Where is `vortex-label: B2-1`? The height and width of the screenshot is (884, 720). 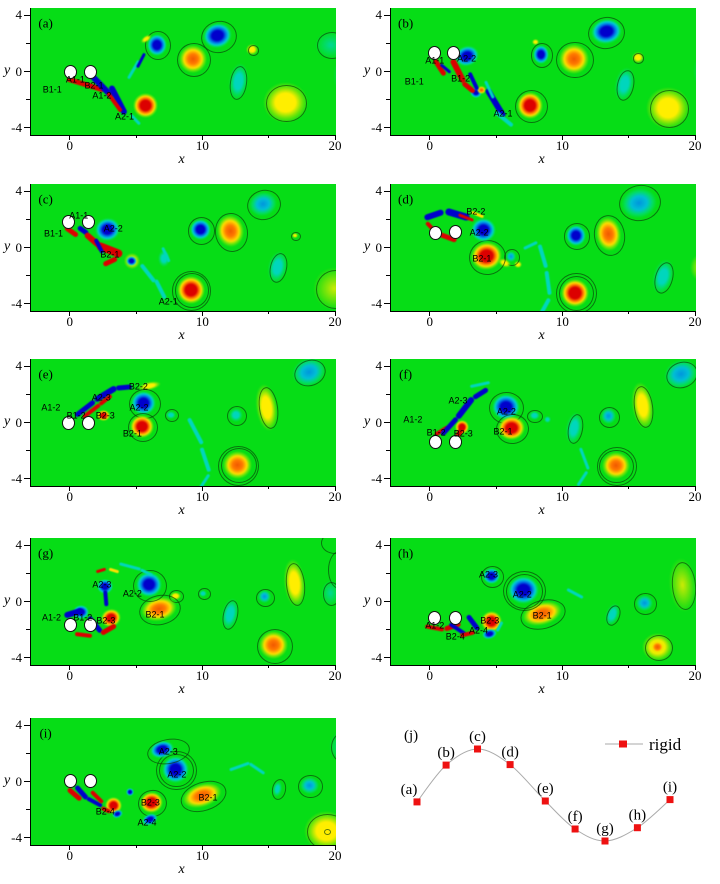 vortex-label: B2-1 is located at coordinates (94, 85).